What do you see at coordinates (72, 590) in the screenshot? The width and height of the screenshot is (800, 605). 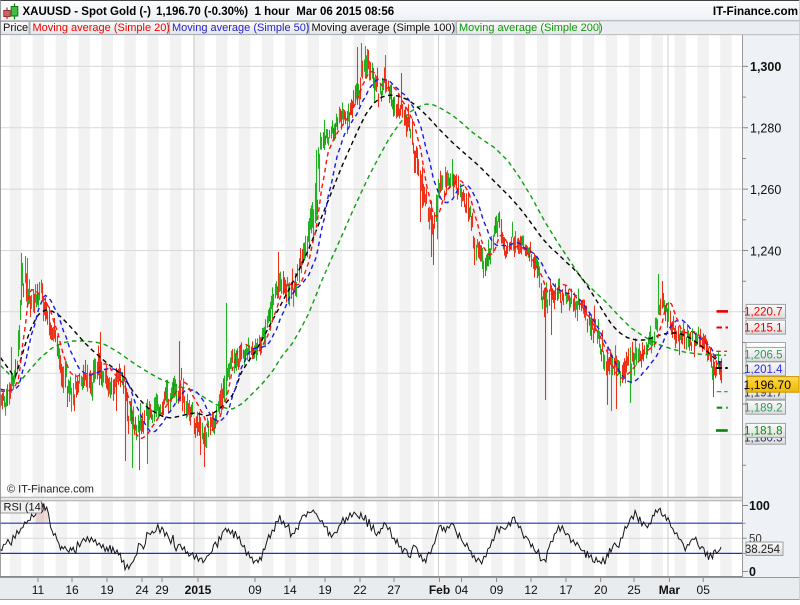 I see `svg-text: 16` at bounding box center [72, 590].